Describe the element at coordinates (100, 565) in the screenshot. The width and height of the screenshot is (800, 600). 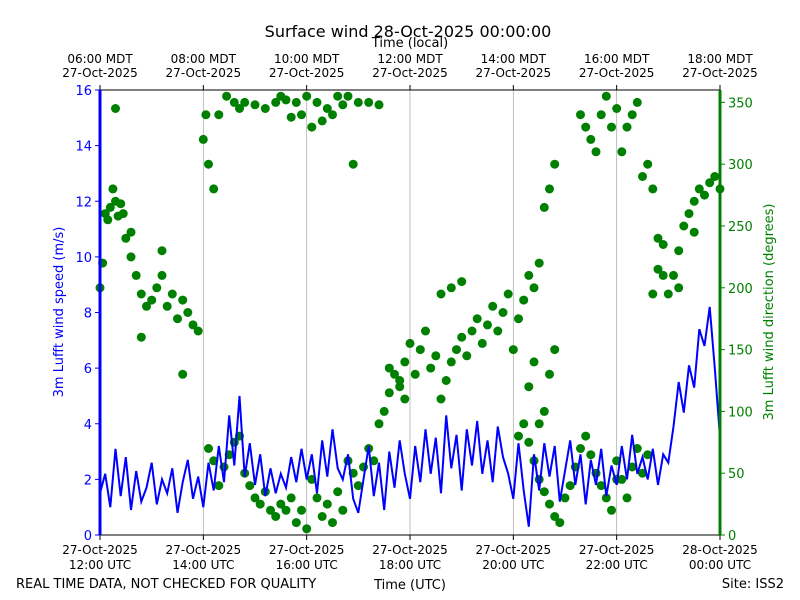
I see `x-tick-time: 12:00 UTC` at that location.